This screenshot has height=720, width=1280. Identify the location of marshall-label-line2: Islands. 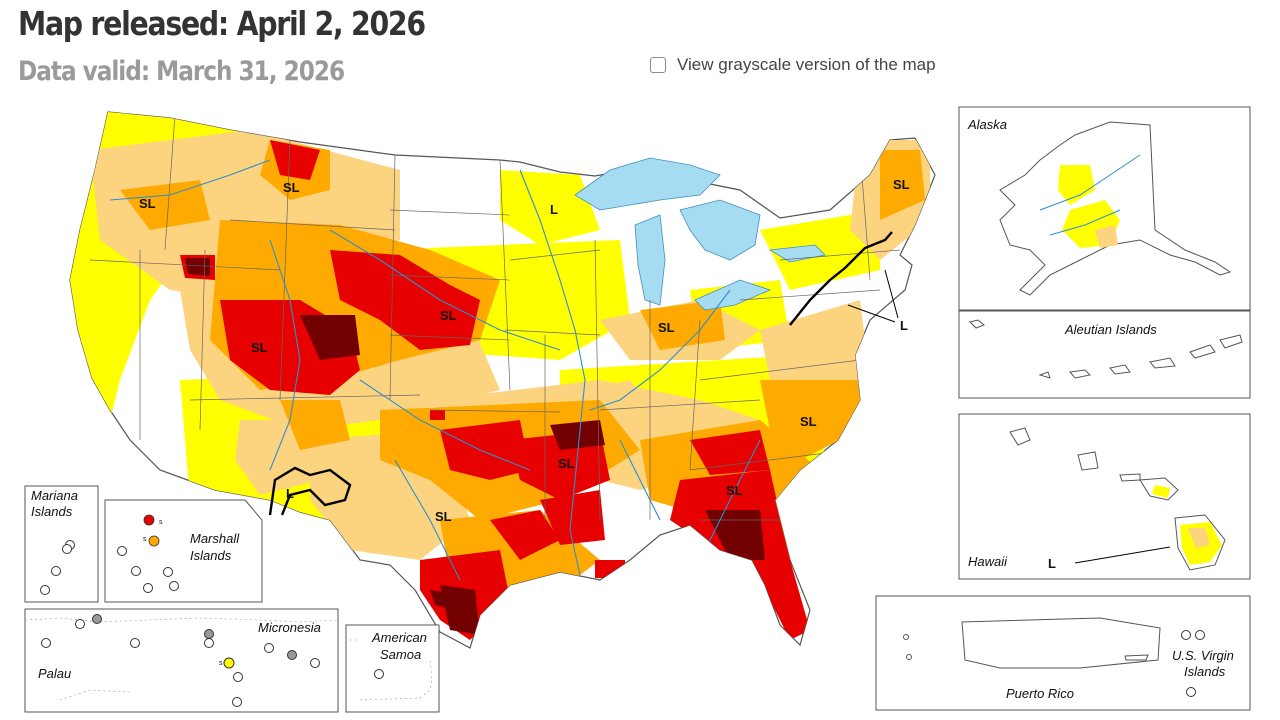
(211, 555).